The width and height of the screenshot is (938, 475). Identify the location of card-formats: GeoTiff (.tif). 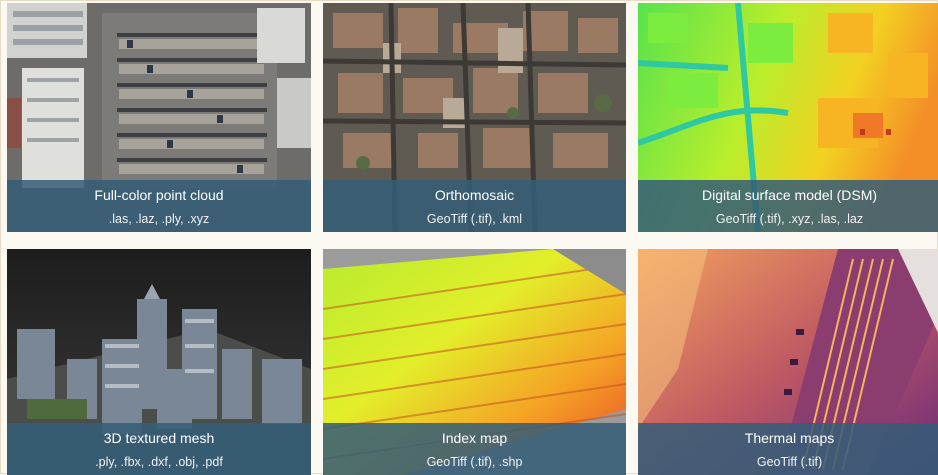
(789, 462).